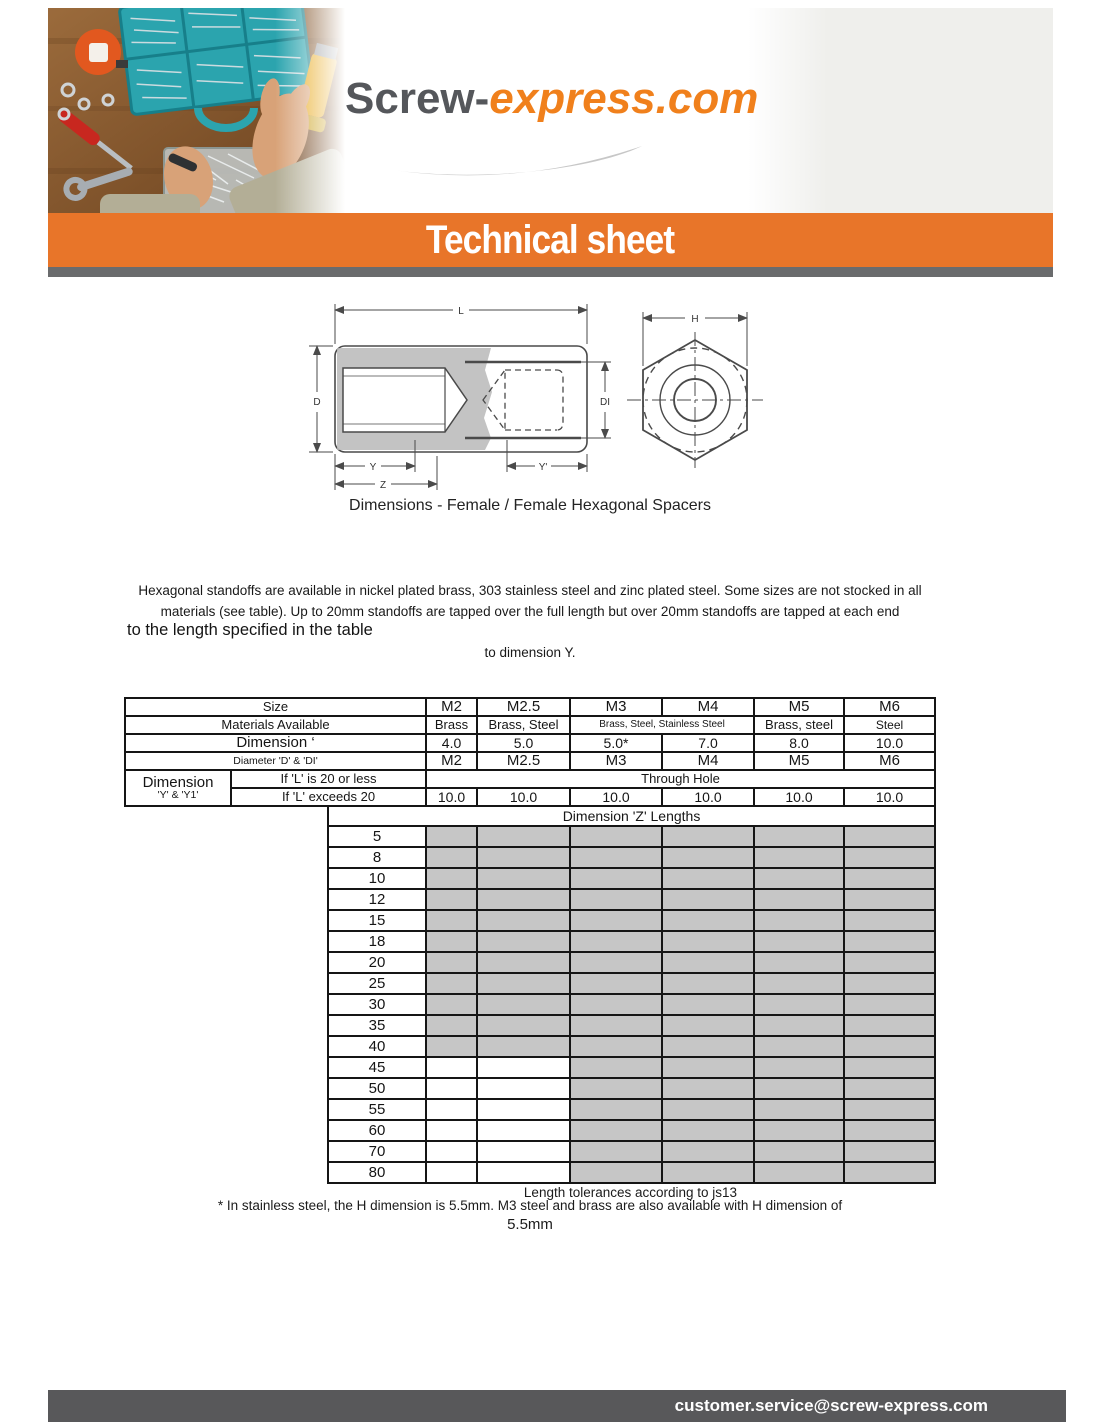 The height and width of the screenshot is (1422, 1100). What do you see at coordinates (377, 920) in the screenshot?
I see `z-length-label: 15` at bounding box center [377, 920].